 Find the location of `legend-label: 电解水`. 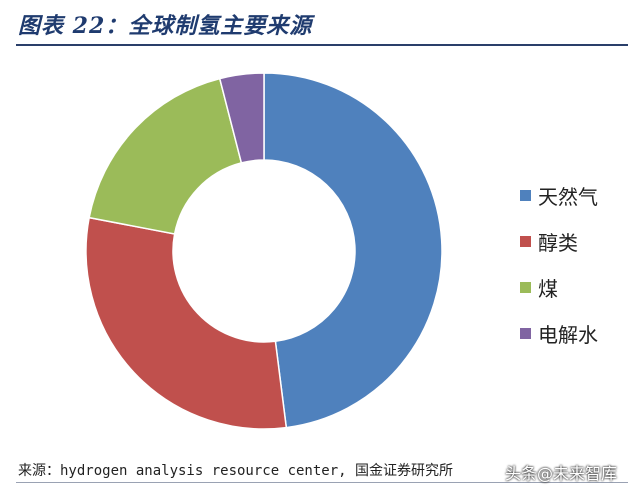

legend-label: 电解水 is located at coordinates (568, 334).